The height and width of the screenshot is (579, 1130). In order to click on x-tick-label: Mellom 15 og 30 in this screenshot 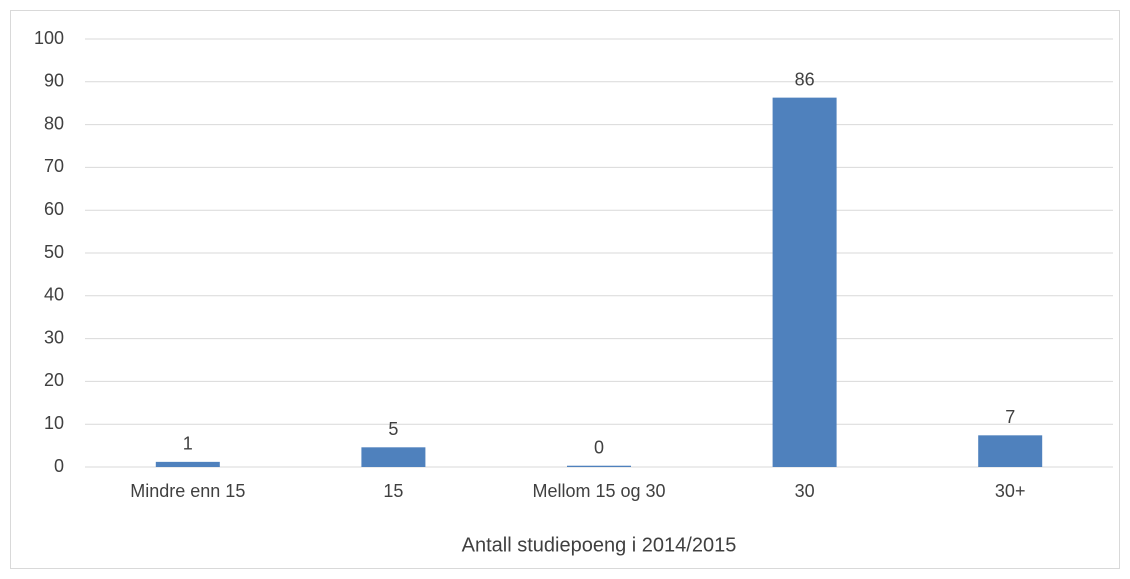, I will do `click(598, 491)`.